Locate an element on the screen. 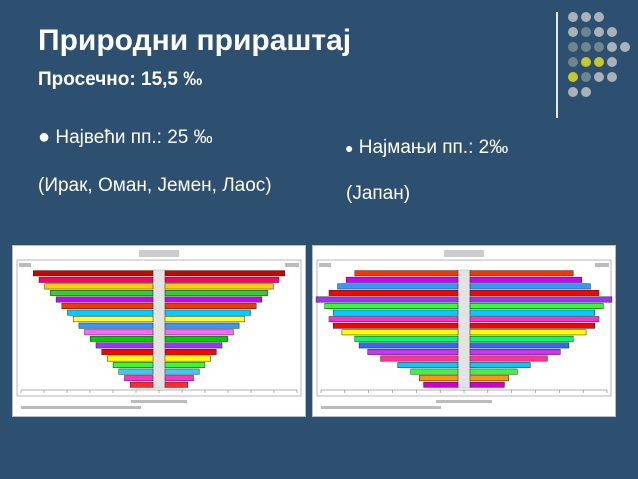 This screenshot has height=479, width=638. bullet-lowest-text: Најмањи пп.: 2‰ is located at coordinates (433, 147).